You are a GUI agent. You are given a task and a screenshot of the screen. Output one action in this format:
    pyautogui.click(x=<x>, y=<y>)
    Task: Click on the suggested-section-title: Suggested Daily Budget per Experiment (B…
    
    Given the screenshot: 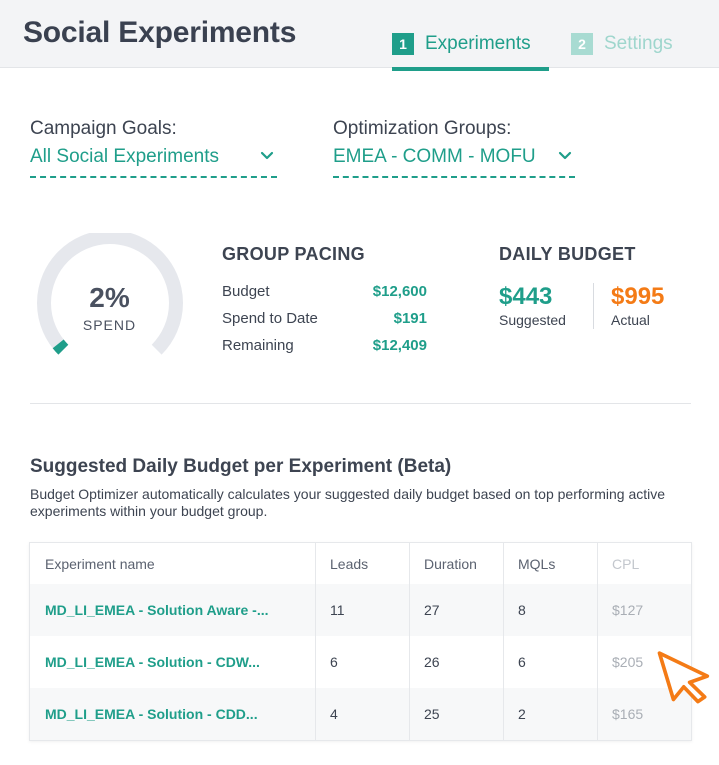 What is the action you would take?
    pyautogui.click(x=241, y=466)
    